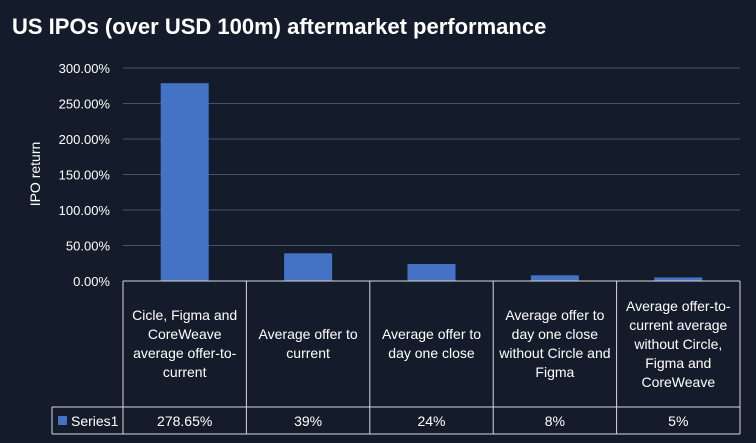 This screenshot has width=756, height=443. I want to click on data-value-label: 5%, so click(678, 420).